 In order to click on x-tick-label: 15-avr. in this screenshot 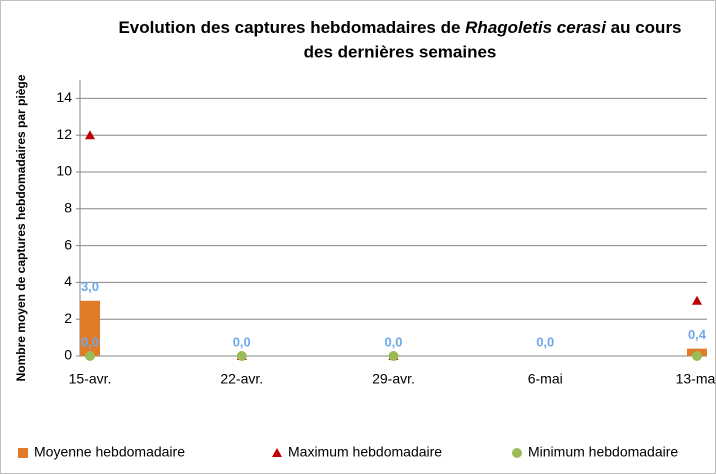, I will do `click(90, 379)`.